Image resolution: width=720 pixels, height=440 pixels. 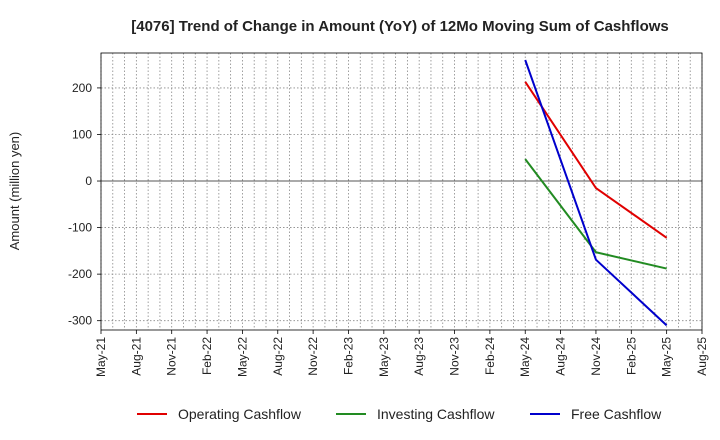 What do you see at coordinates (384, 357) in the screenshot?
I see `x-tick-label: May-23` at bounding box center [384, 357].